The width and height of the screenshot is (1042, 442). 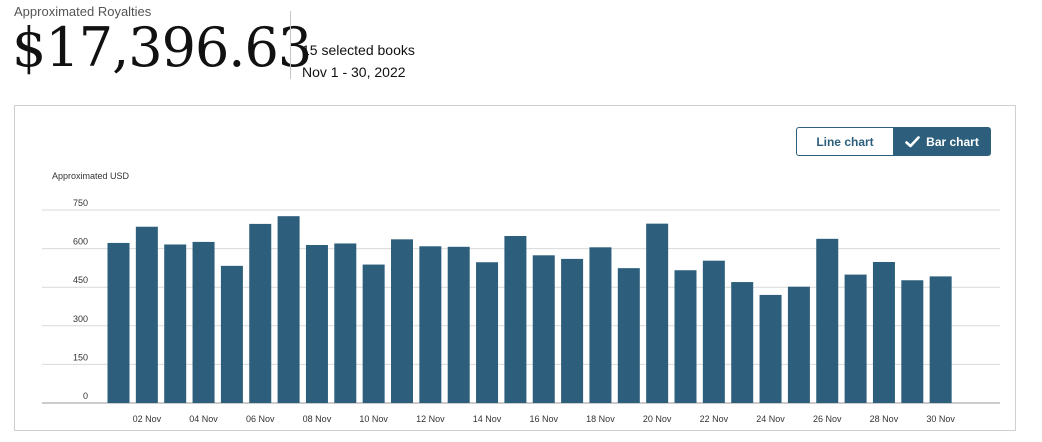 What do you see at coordinates (80, 203) in the screenshot?
I see `y-tick-label: 750` at bounding box center [80, 203].